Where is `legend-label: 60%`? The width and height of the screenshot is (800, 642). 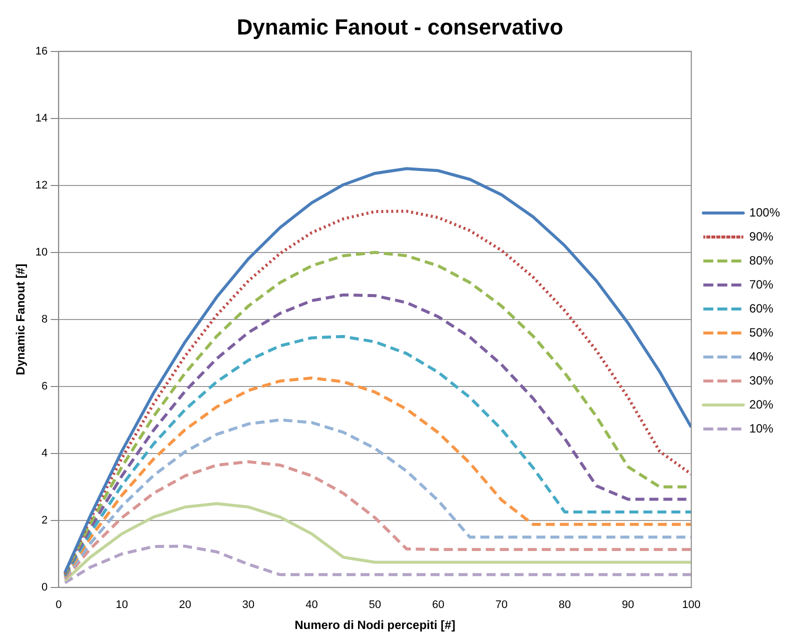 legend-label: 60% is located at coordinates (761, 308).